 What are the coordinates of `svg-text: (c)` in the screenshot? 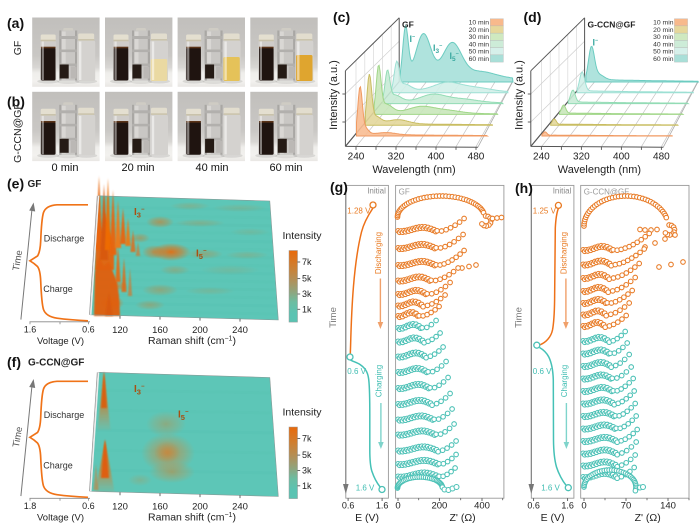 It's located at (341, 17).